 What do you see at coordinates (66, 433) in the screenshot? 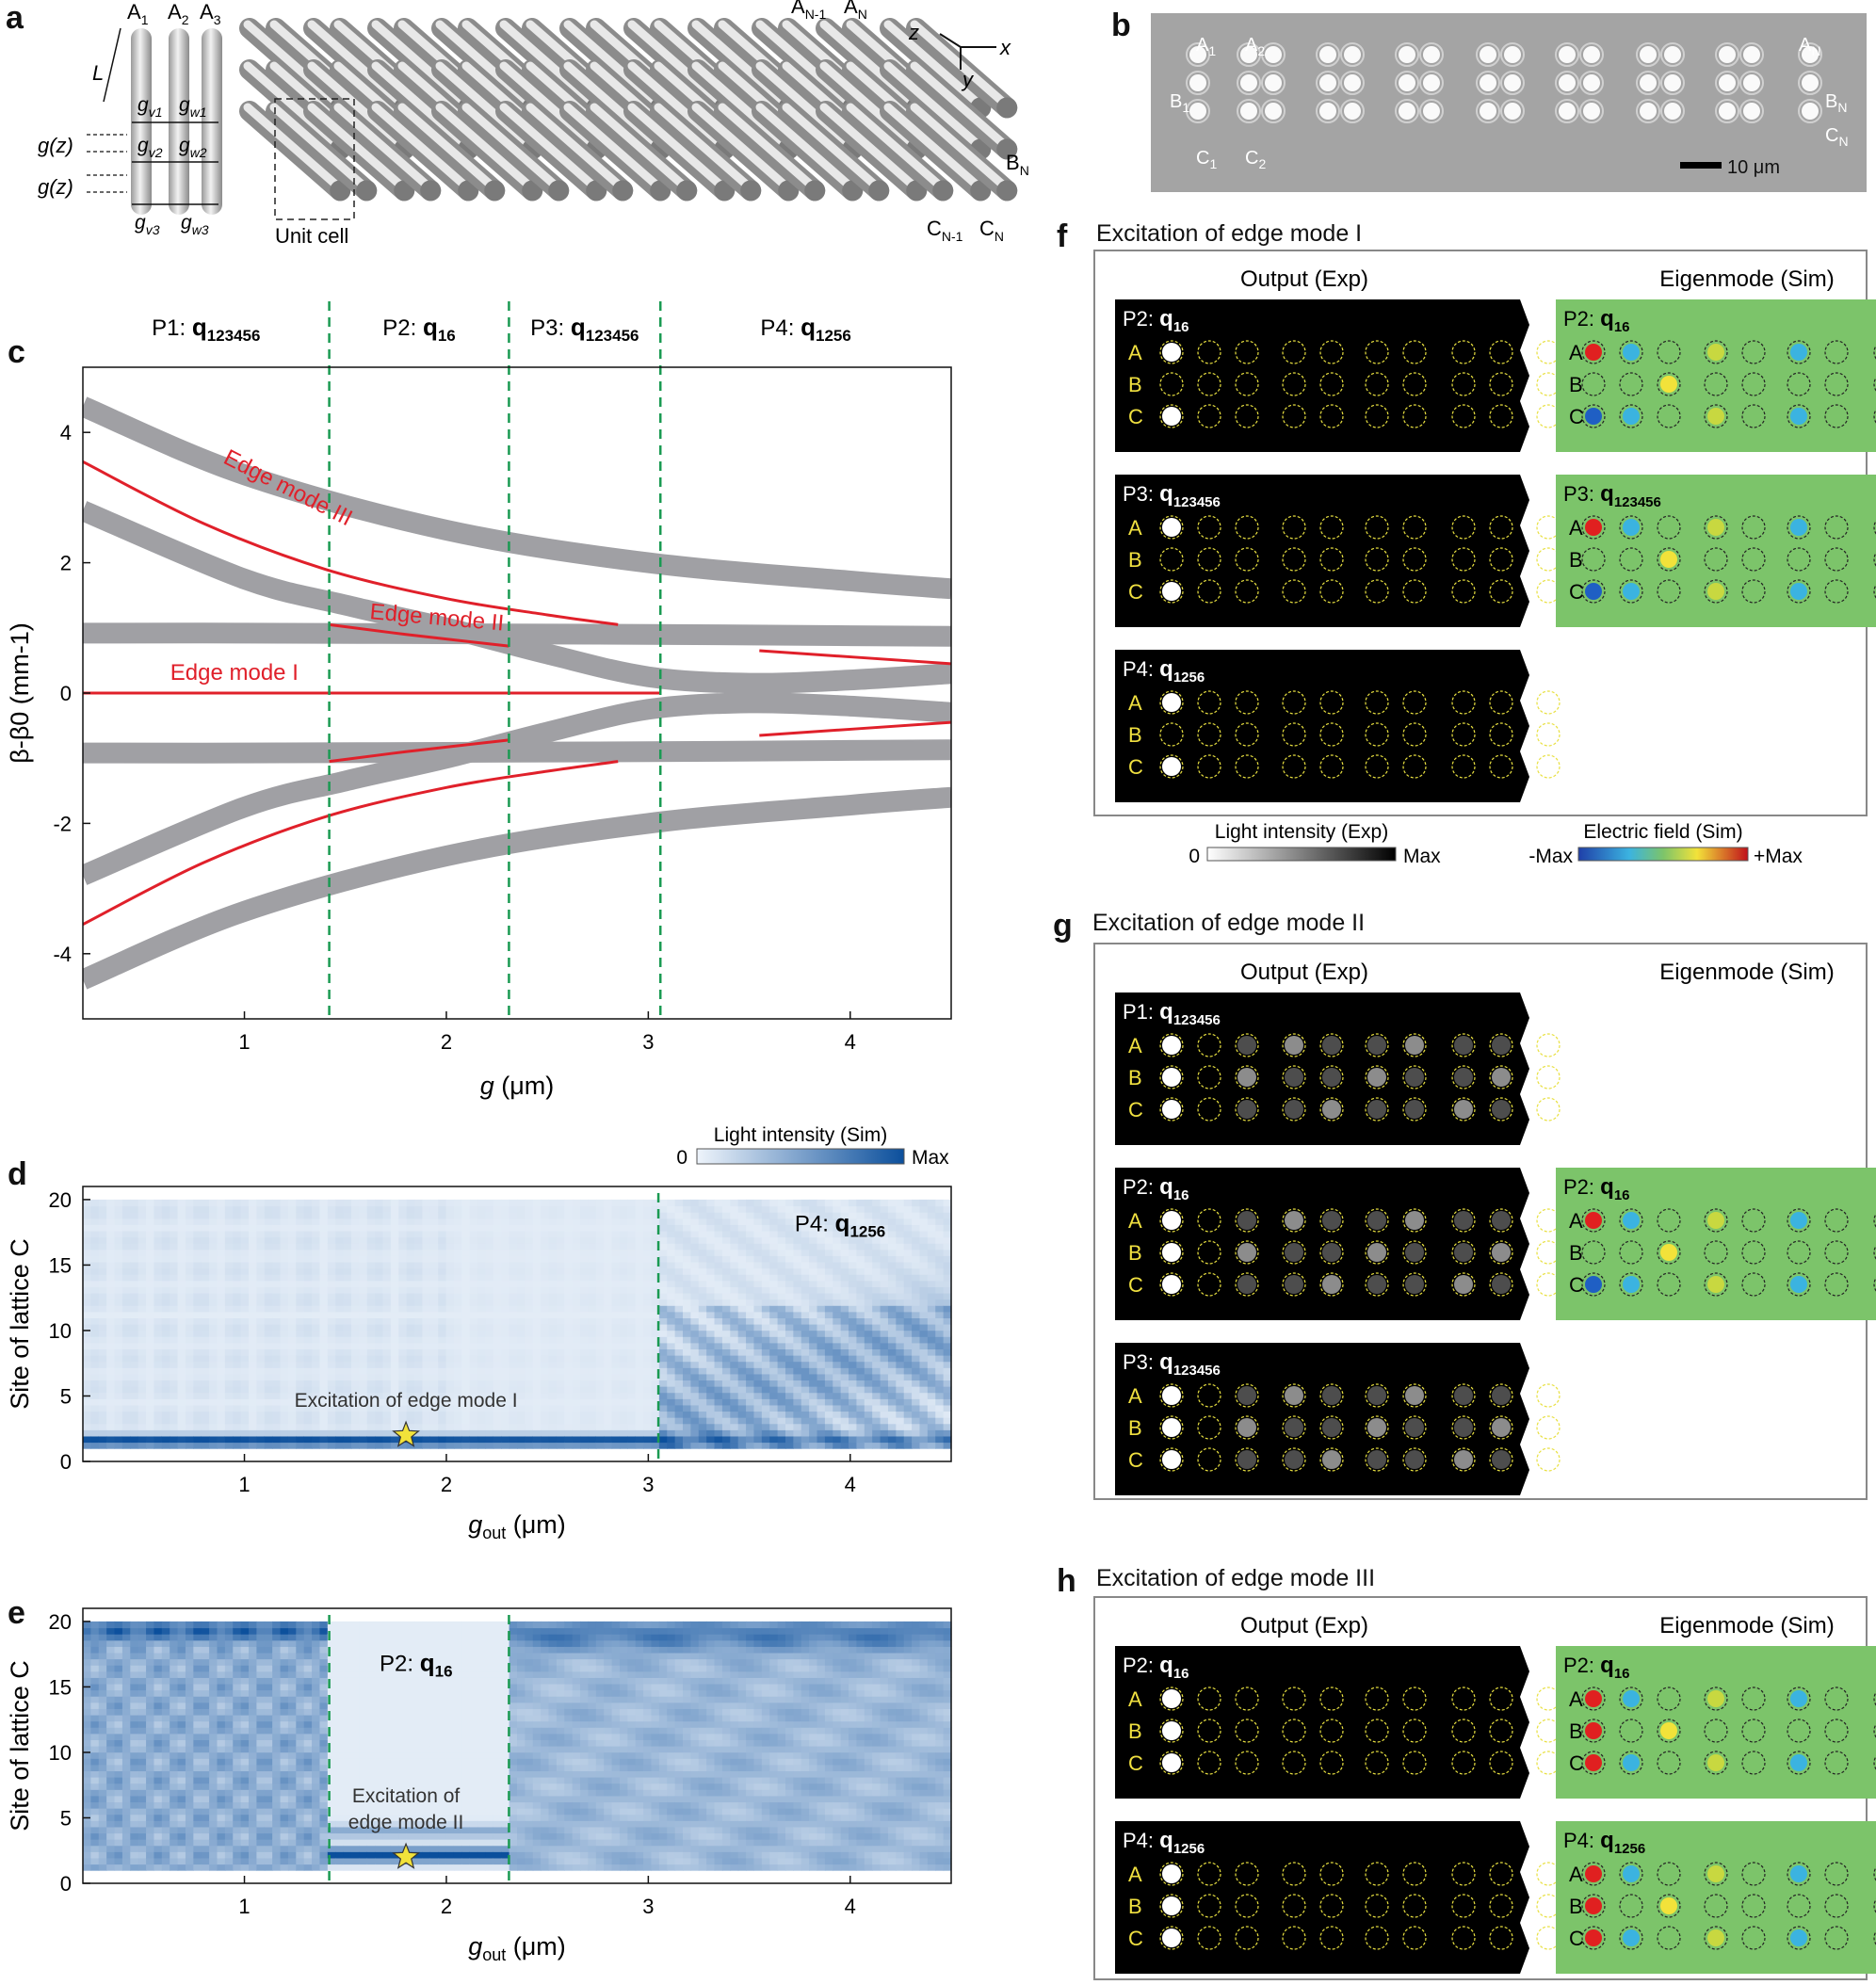
I see `y-tick-label: 4` at bounding box center [66, 433].